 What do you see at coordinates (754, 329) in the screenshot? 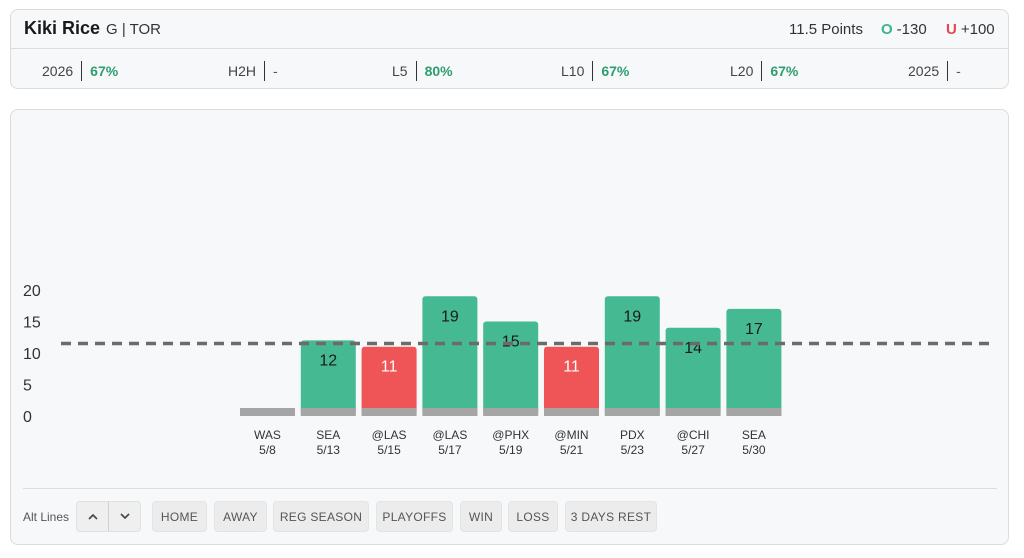
I see `bar-value-label: 17` at bounding box center [754, 329].